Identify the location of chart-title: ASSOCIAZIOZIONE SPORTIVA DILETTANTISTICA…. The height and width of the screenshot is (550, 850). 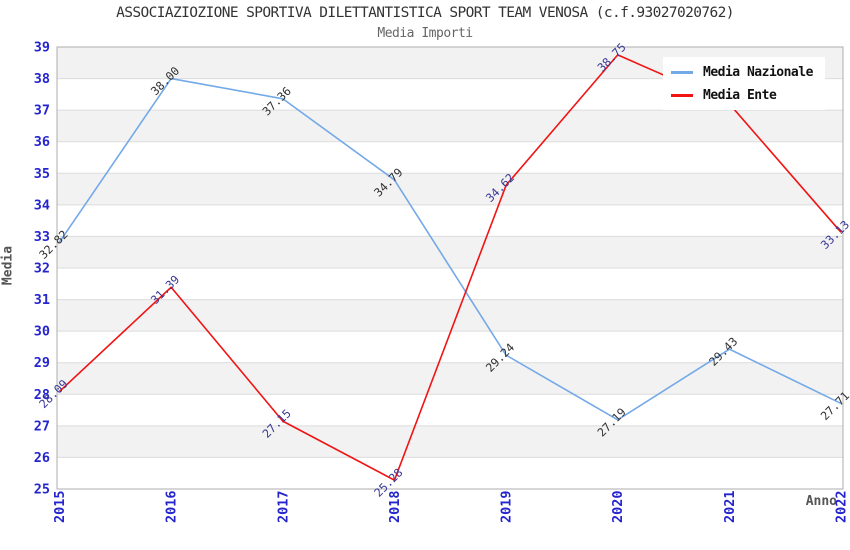
(425, 13).